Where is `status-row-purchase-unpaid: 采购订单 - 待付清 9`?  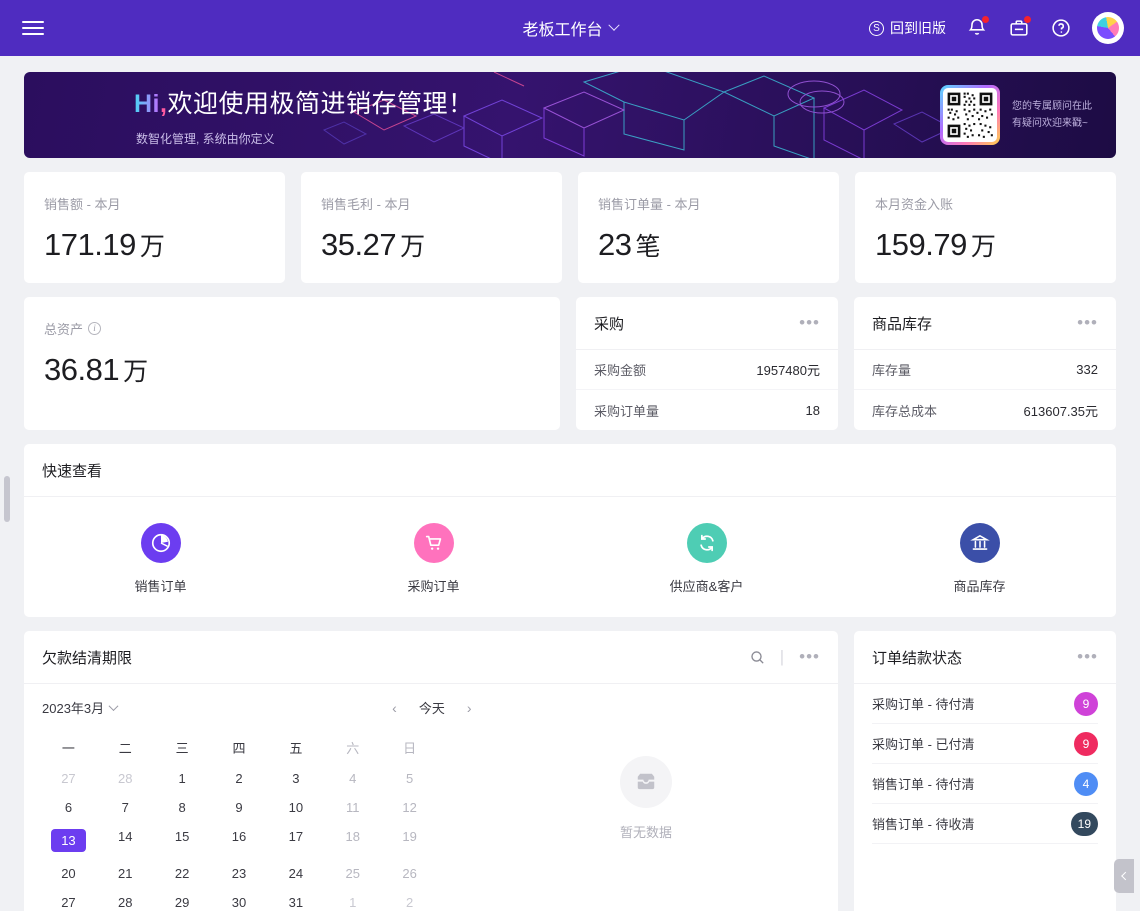
status-row-purchase-unpaid: 采购订单 - 待付清 9 is located at coordinates (985, 704).